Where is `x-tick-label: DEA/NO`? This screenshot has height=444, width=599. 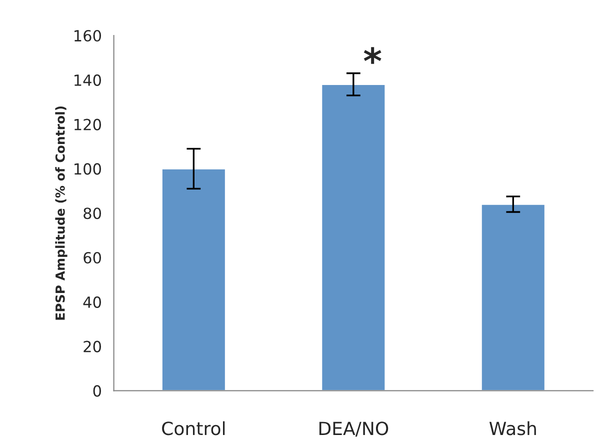 x-tick-label: DEA/NO is located at coordinates (353, 429).